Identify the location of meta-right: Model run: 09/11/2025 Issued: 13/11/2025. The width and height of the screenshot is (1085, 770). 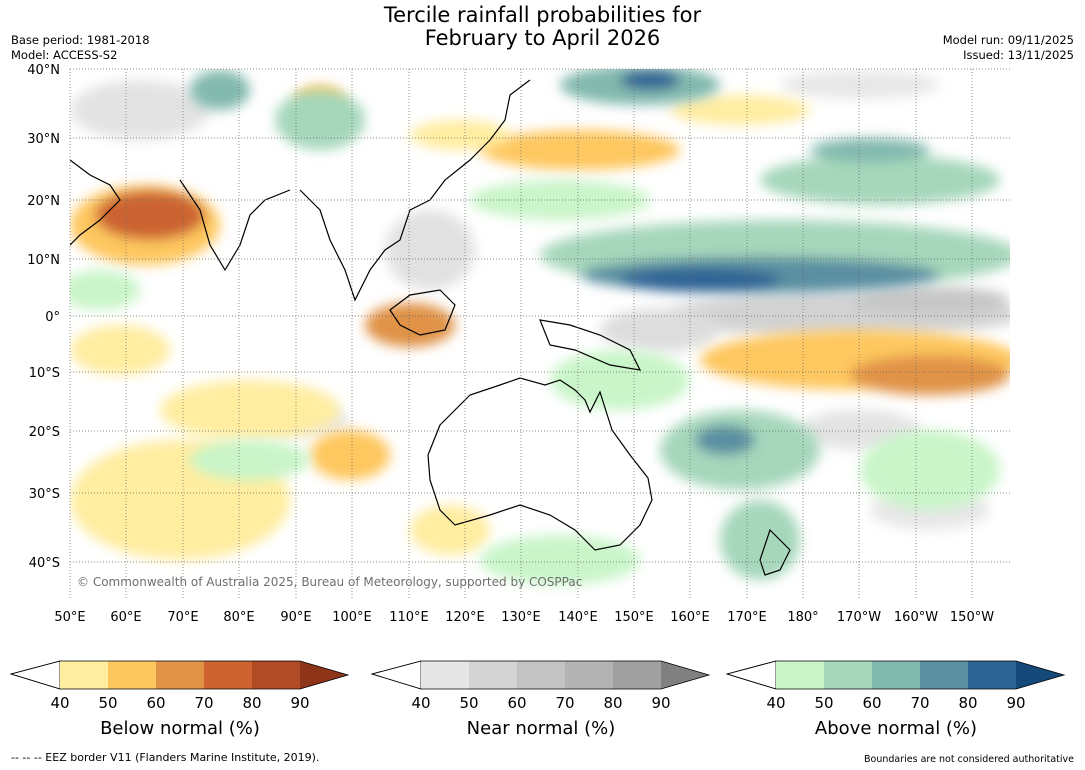
(1008, 48).